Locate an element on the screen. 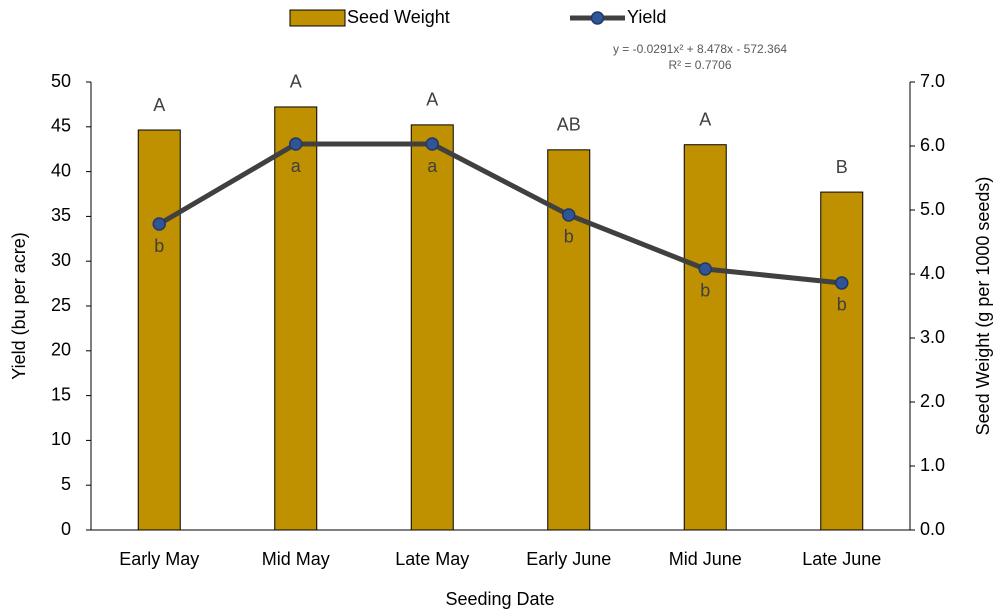 The height and width of the screenshot is (614, 994). y2-tick-label: 0.0 is located at coordinates (932, 529).